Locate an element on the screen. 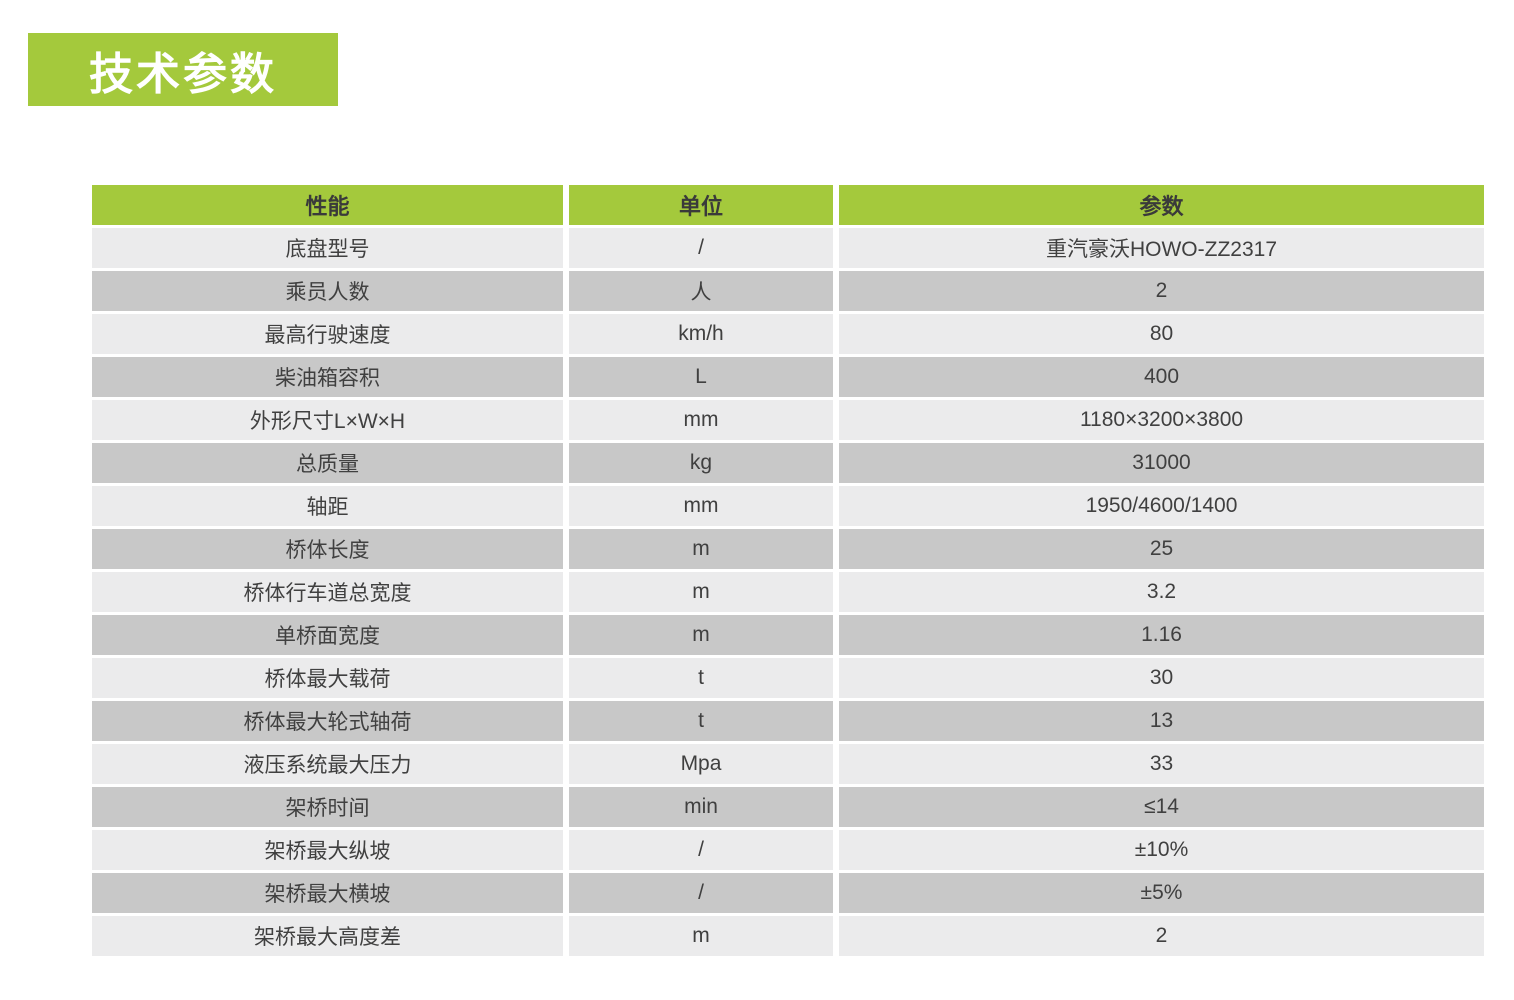 This screenshot has height=1000, width=1514. cell-value: 25 is located at coordinates (1161, 549).